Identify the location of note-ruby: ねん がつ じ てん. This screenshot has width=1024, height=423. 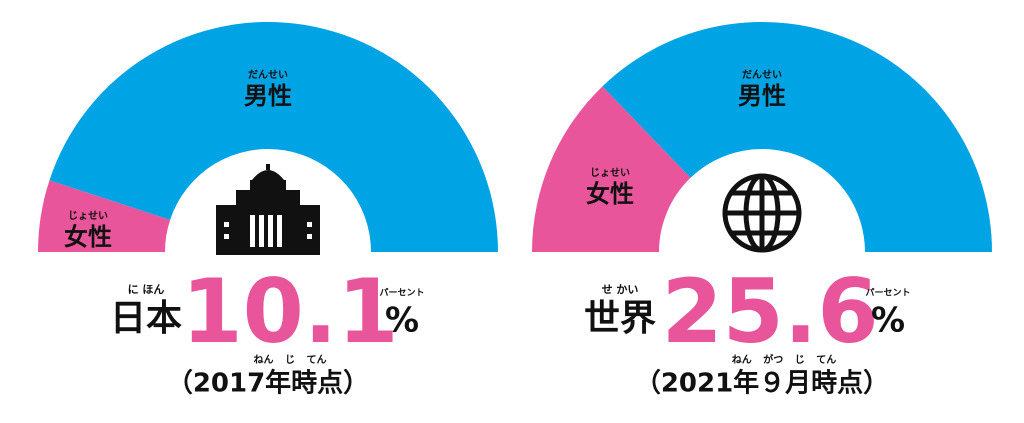
(784, 359).